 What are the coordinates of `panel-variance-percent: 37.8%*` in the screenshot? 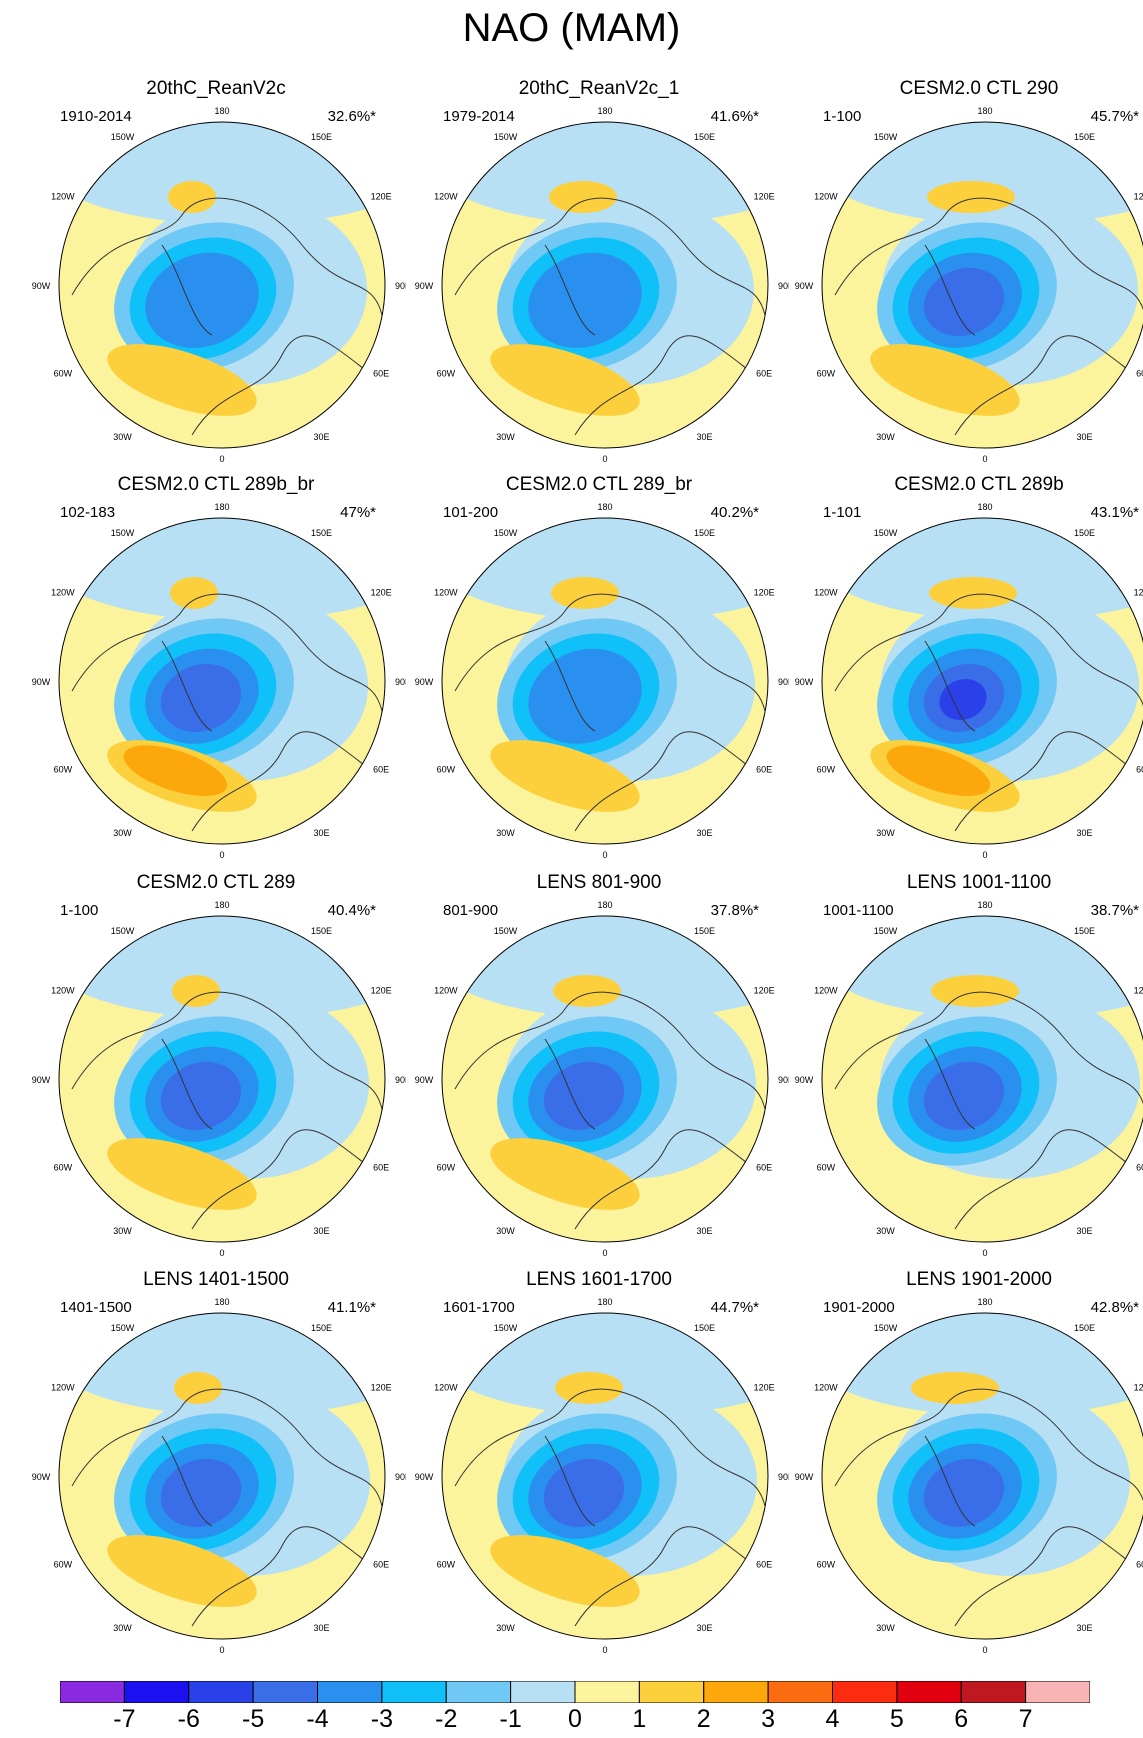 It's located at (734, 910).